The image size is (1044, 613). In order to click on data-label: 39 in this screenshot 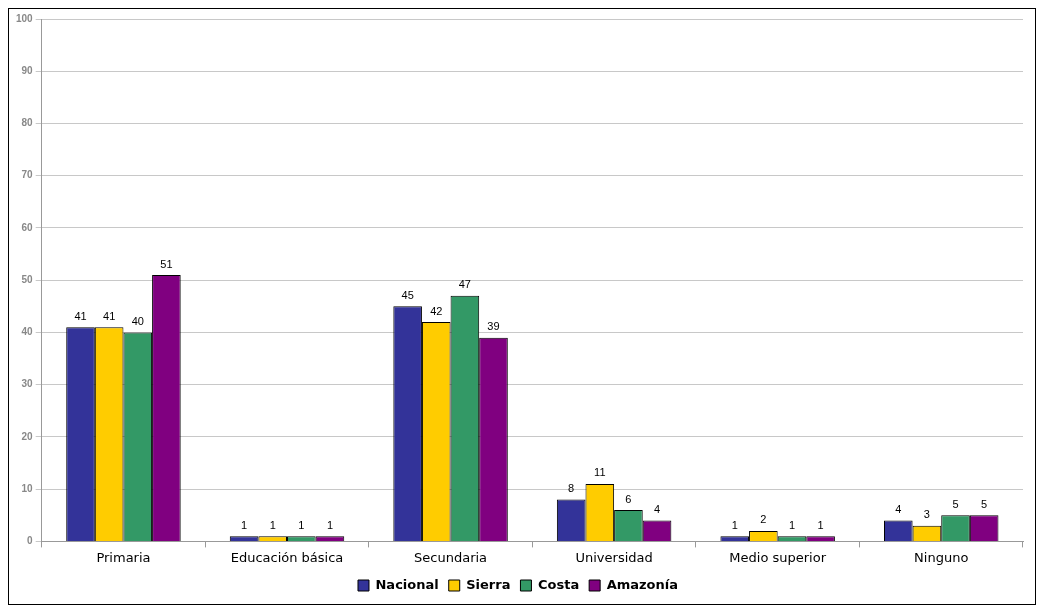, I will do `click(493, 326)`.